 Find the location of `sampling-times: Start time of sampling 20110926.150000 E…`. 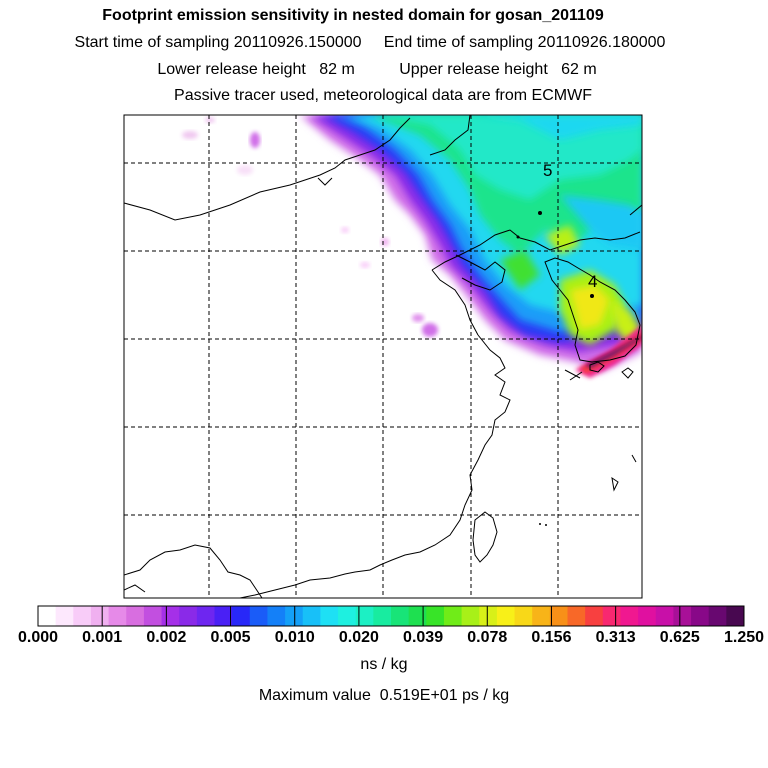

sampling-times: Start time of sampling 20110926.150000 E… is located at coordinates (370, 42).